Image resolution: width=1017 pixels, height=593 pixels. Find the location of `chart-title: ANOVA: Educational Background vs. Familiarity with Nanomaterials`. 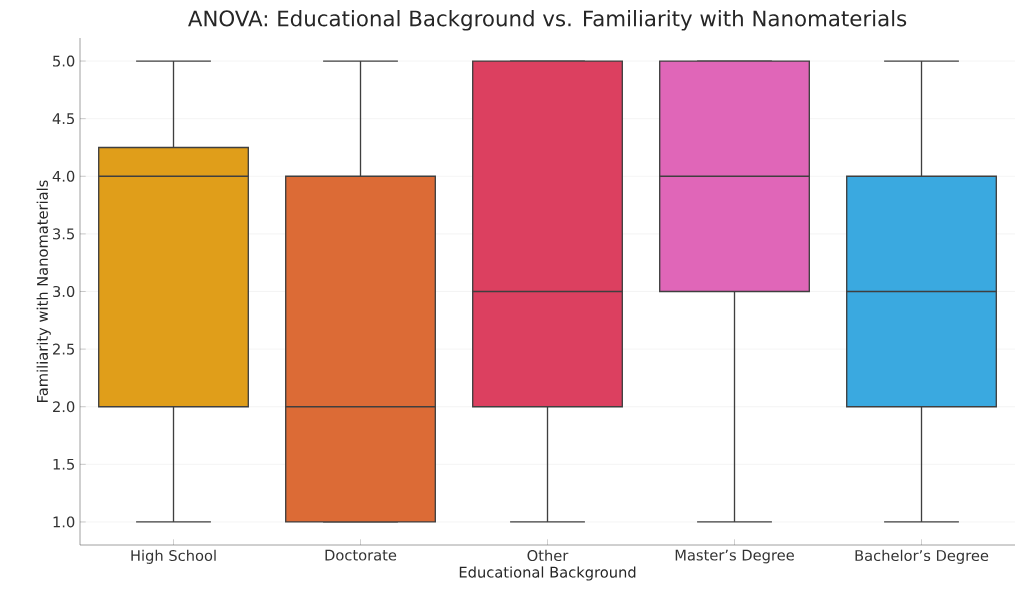

chart-title: ANOVA: Educational Background vs. Familiarity with Nanomaterials is located at coordinates (547, 20).